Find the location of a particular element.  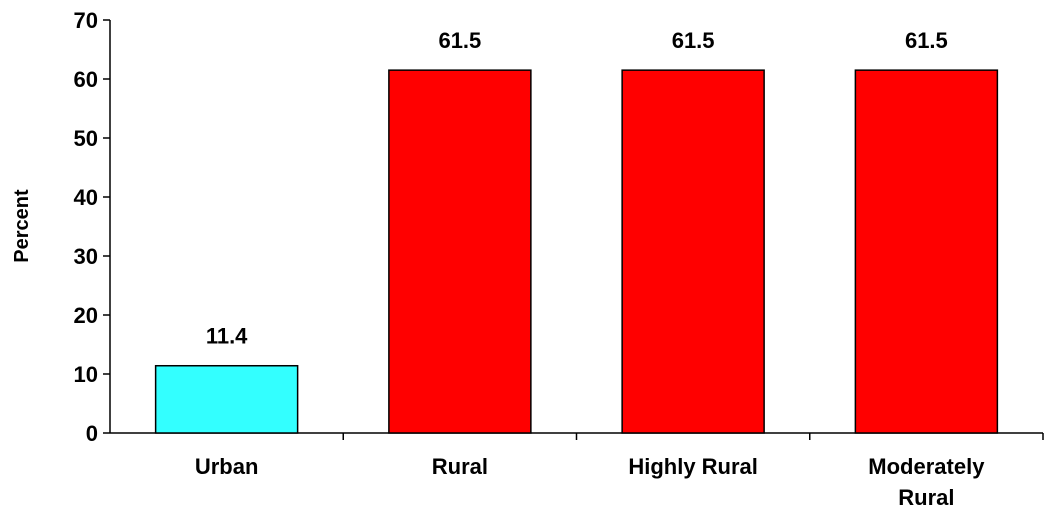

y-axis-title: Percent is located at coordinates (22, 226).